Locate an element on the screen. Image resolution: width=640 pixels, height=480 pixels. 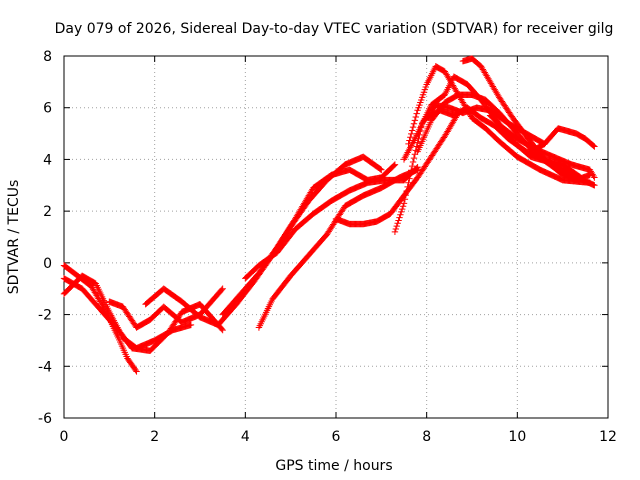
y-tick-label: 8 is located at coordinates (47, 57).